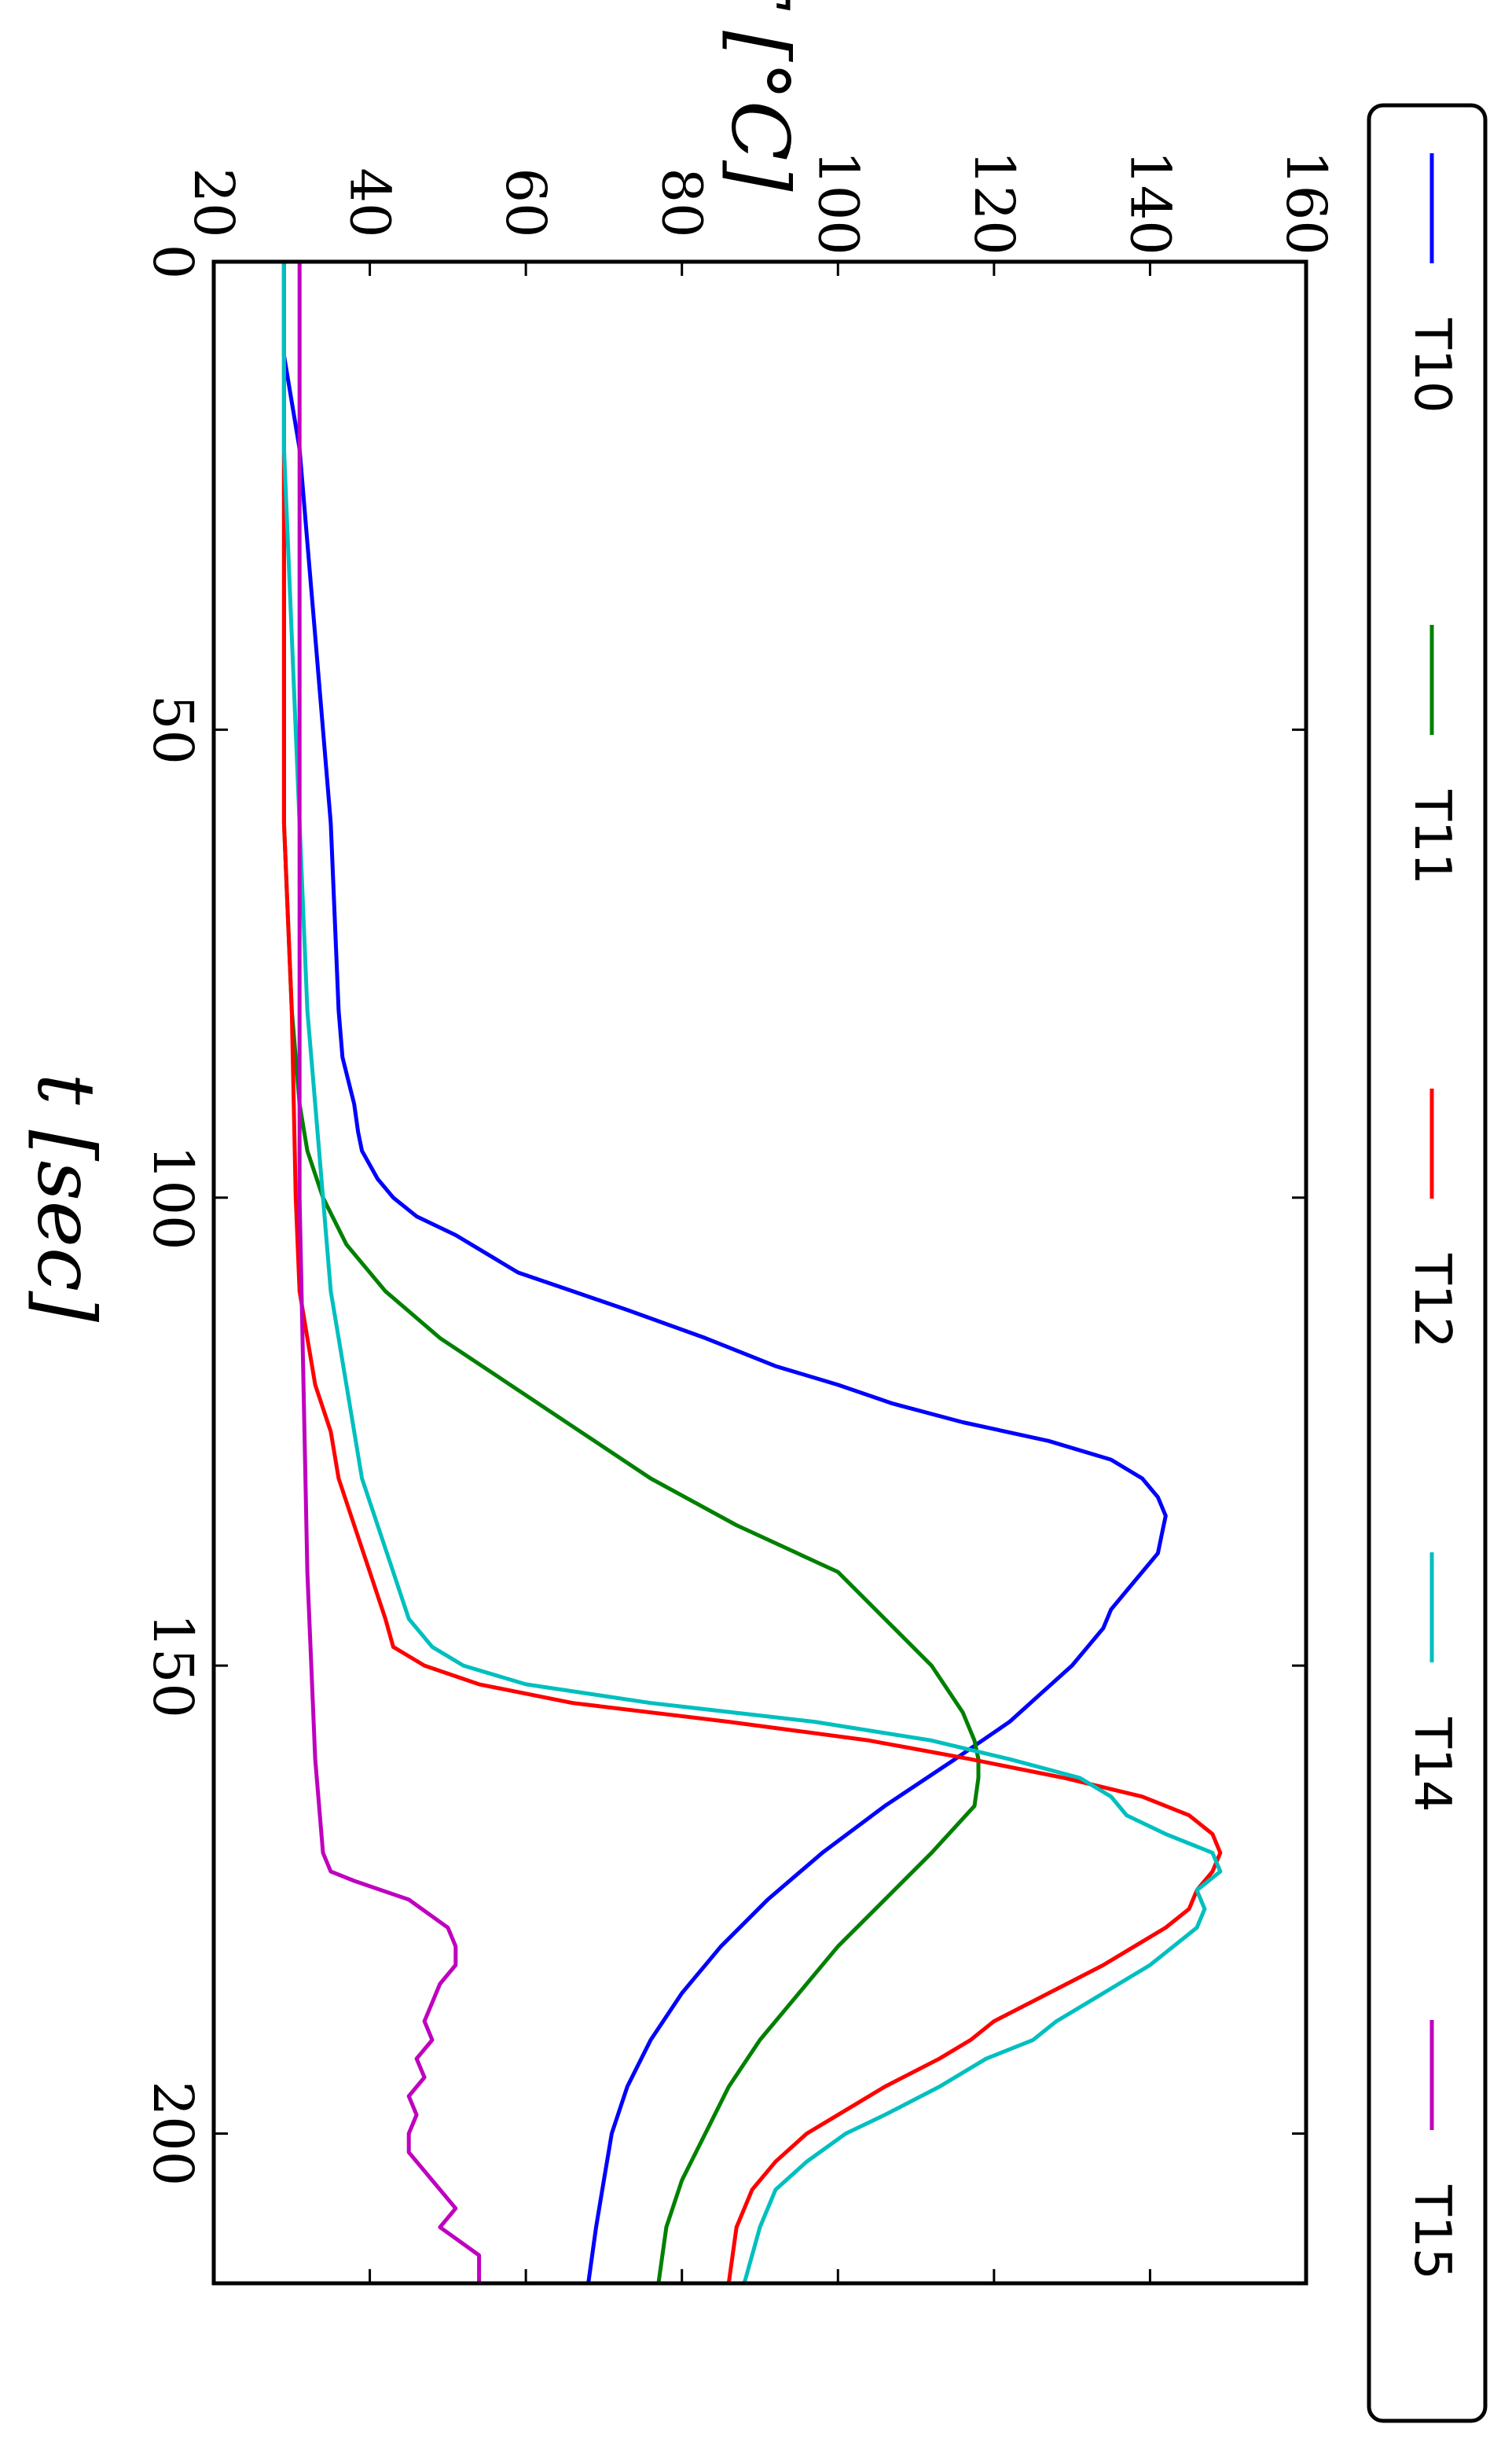 This screenshot has height=2446, width=1512. I want to click on y-tick-label: 100, so click(838, 202).